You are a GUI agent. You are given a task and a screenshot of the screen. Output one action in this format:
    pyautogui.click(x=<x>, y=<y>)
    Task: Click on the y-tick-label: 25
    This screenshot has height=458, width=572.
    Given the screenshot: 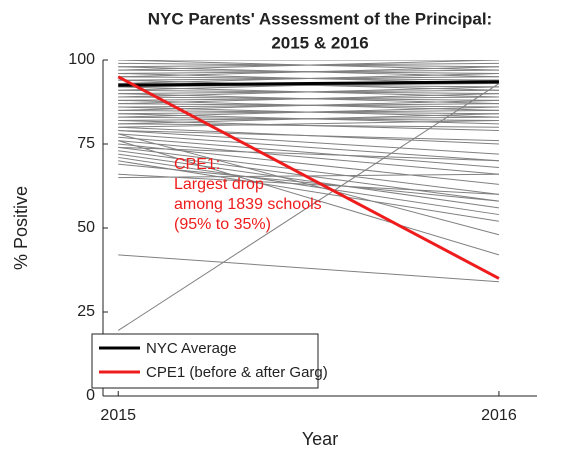 What is the action you would take?
    pyautogui.click(x=86, y=311)
    